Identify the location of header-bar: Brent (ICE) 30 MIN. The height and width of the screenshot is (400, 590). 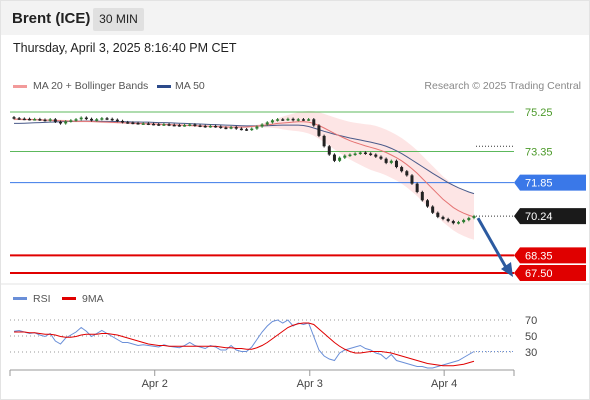
(295, 18).